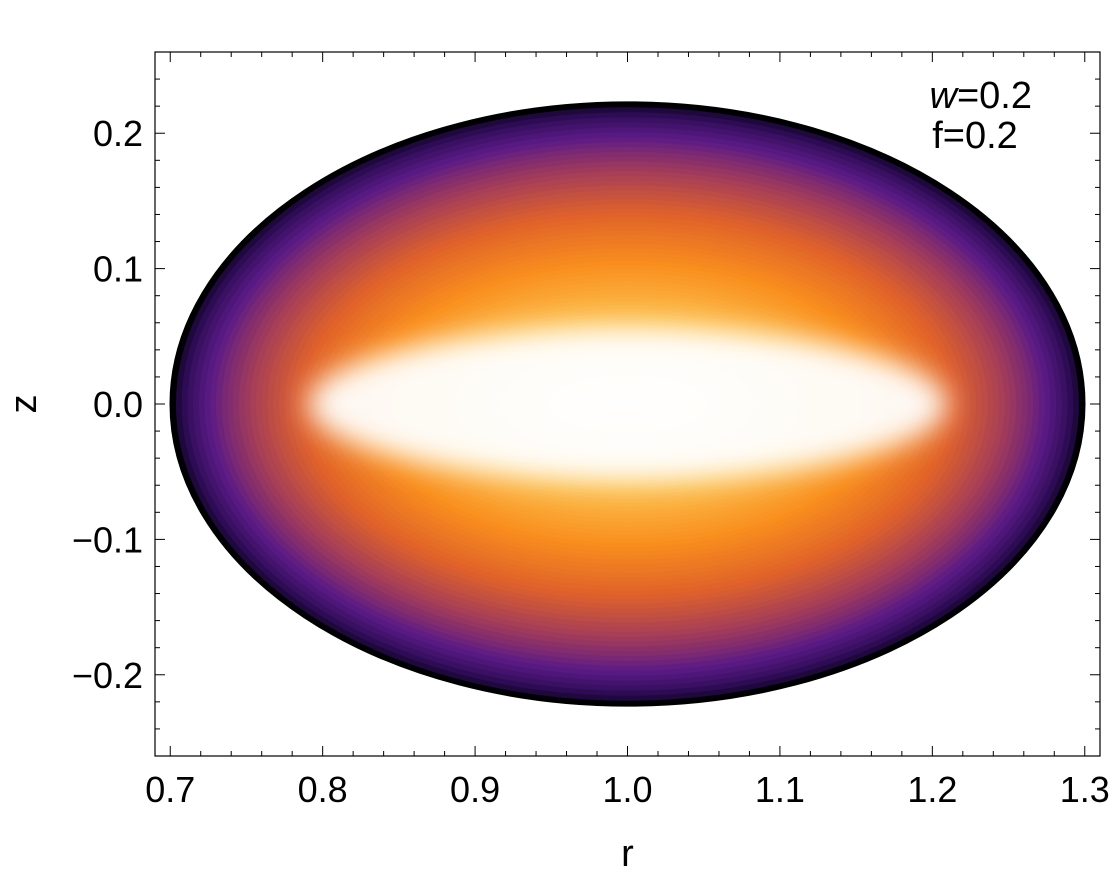  What do you see at coordinates (475, 789) in the screenshot?
I see `x-tick-label: 0.9` at bounding box center [475, 789].